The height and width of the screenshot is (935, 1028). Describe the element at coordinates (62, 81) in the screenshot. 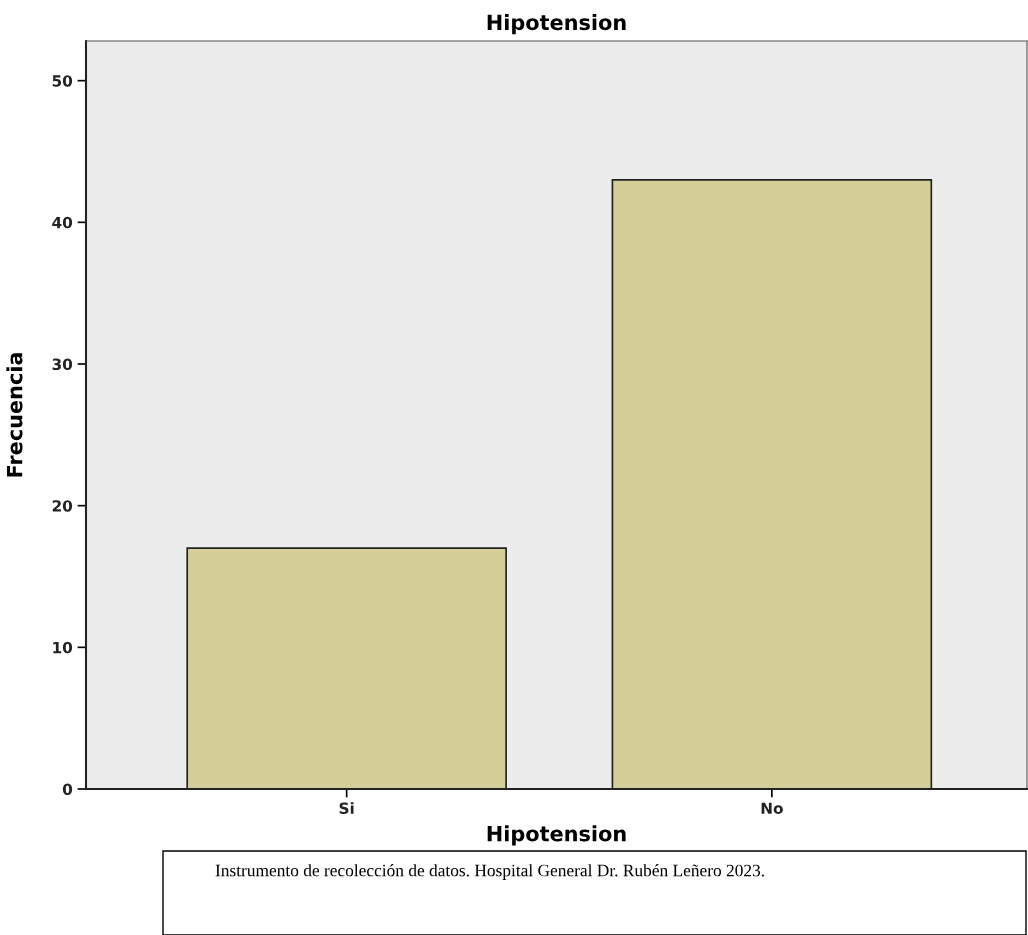

I see `y-tick-label: 50` at that location.